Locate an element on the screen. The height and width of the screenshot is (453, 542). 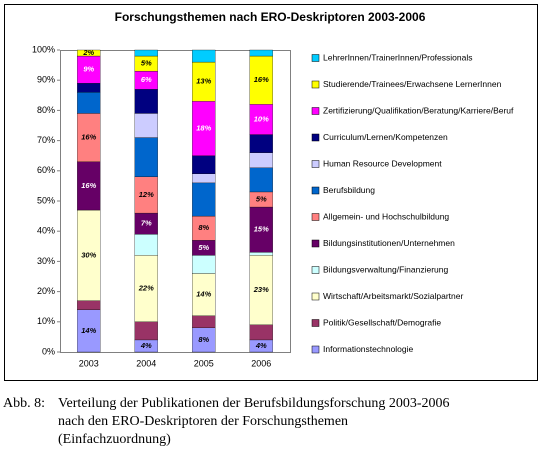
value-label: 7% is located at coordinates (146, 223).